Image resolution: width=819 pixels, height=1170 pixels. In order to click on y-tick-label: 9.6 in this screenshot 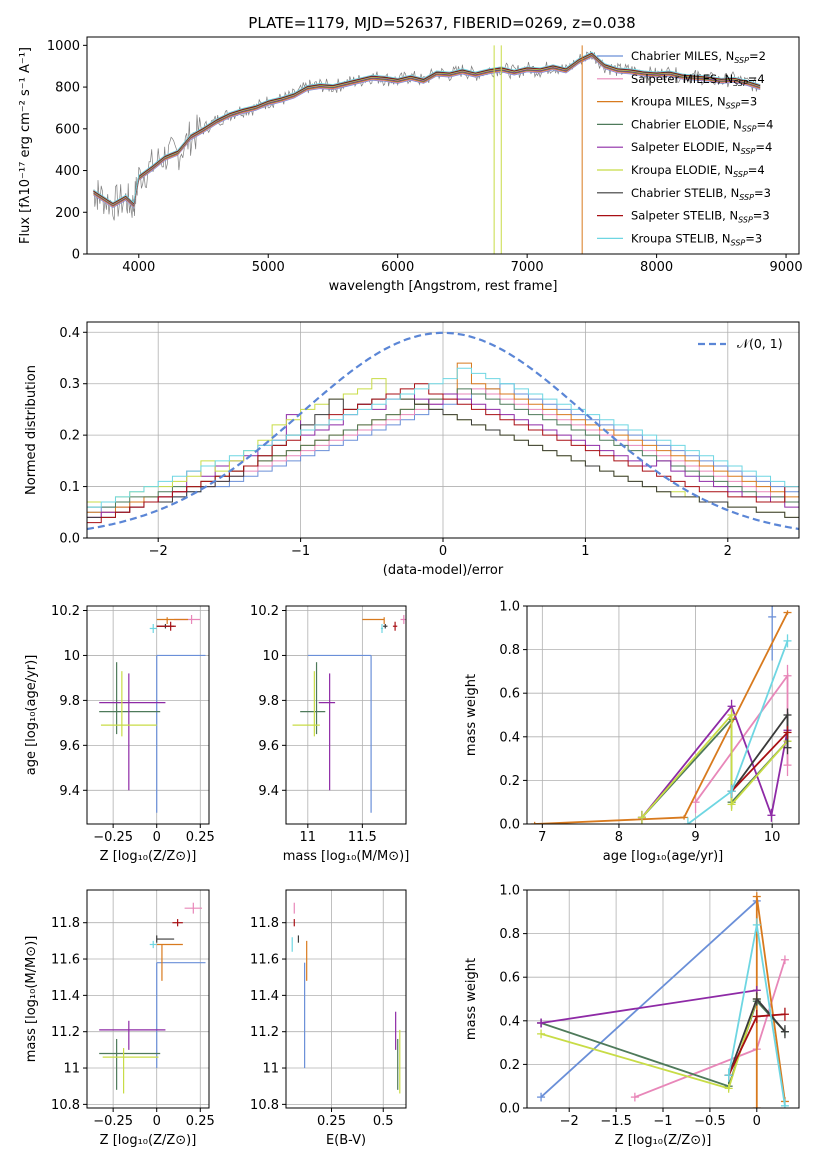, I will do `click(268, 746)`.